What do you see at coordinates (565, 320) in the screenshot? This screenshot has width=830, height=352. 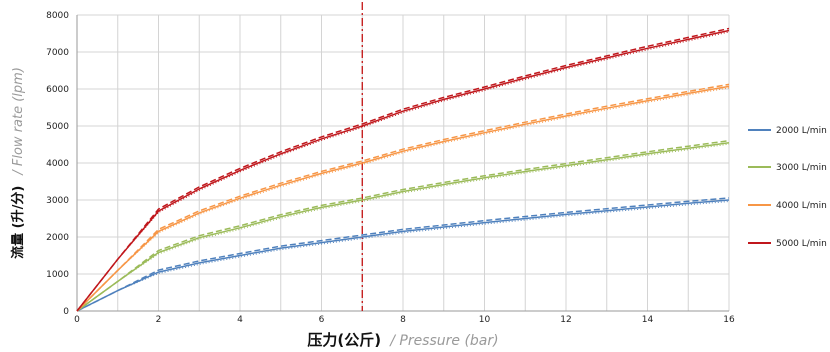 I see `x-tick-label: 12` at bounding box center [565, 320].